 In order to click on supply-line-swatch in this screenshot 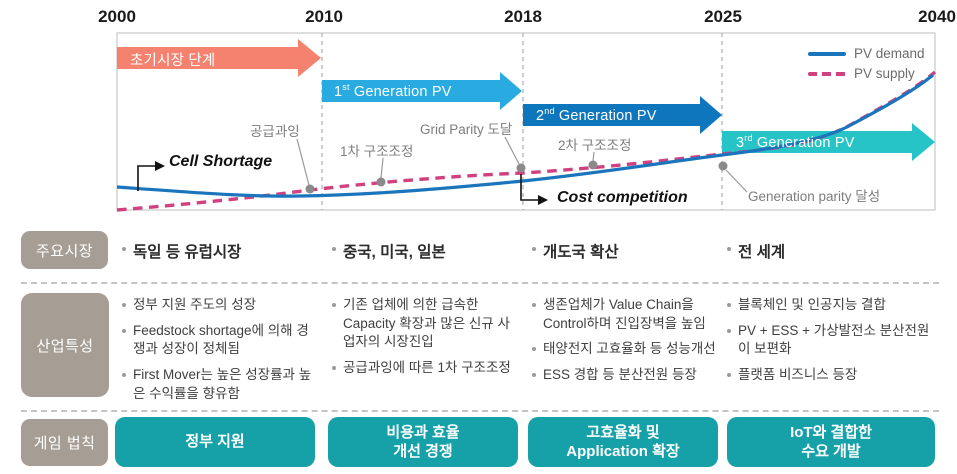, I will do `click(827, 73)`.